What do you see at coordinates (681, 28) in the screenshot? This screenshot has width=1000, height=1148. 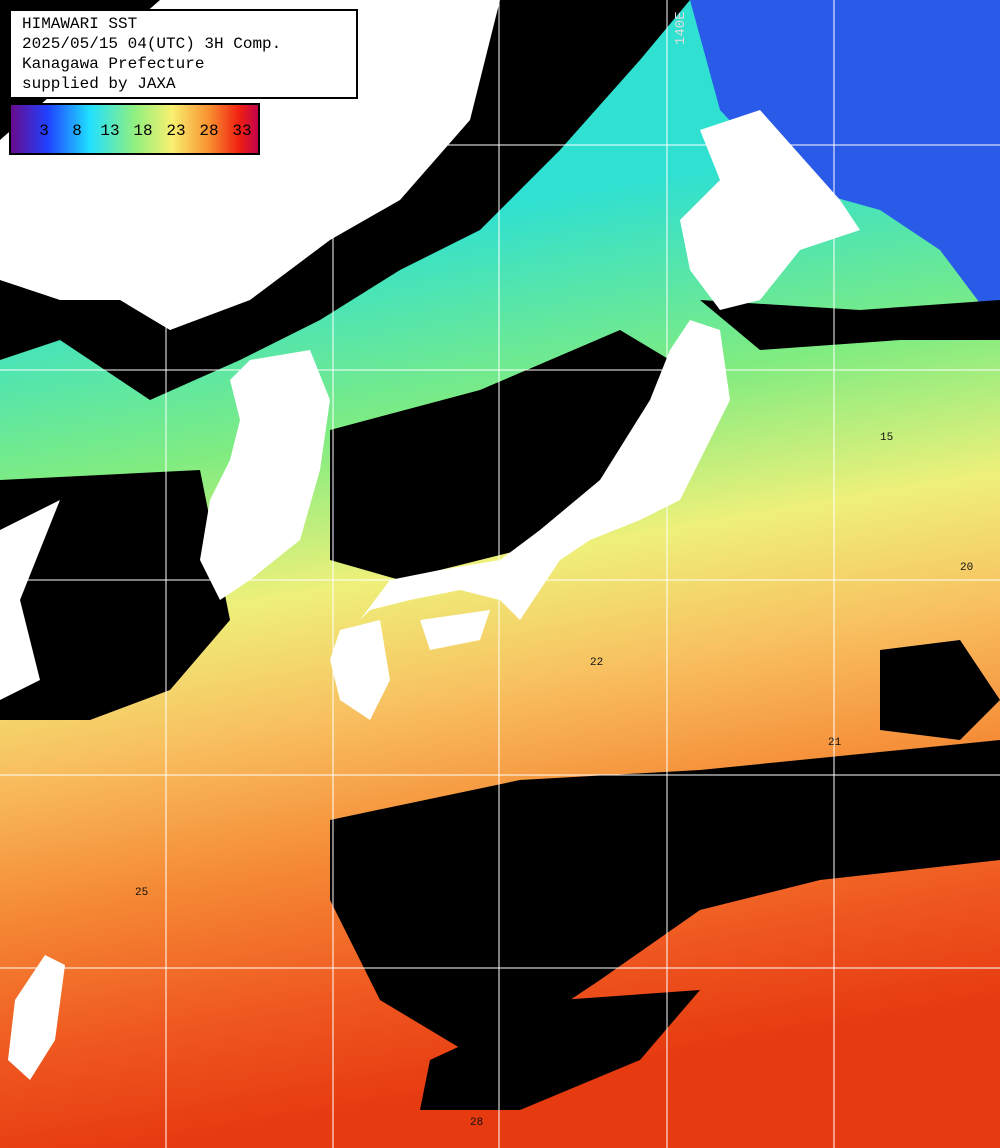 I see `lon-label: 140E` at bounding box center [681, 28].